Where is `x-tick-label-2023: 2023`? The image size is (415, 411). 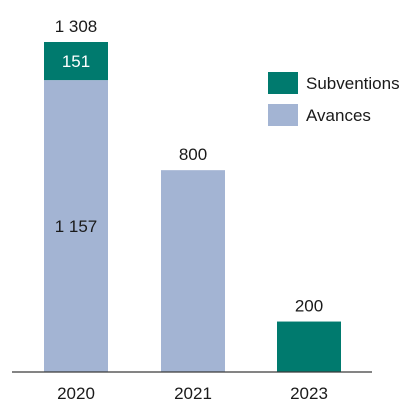 x-tick-label-2023: 2023 is located at coordinates (309, 393).